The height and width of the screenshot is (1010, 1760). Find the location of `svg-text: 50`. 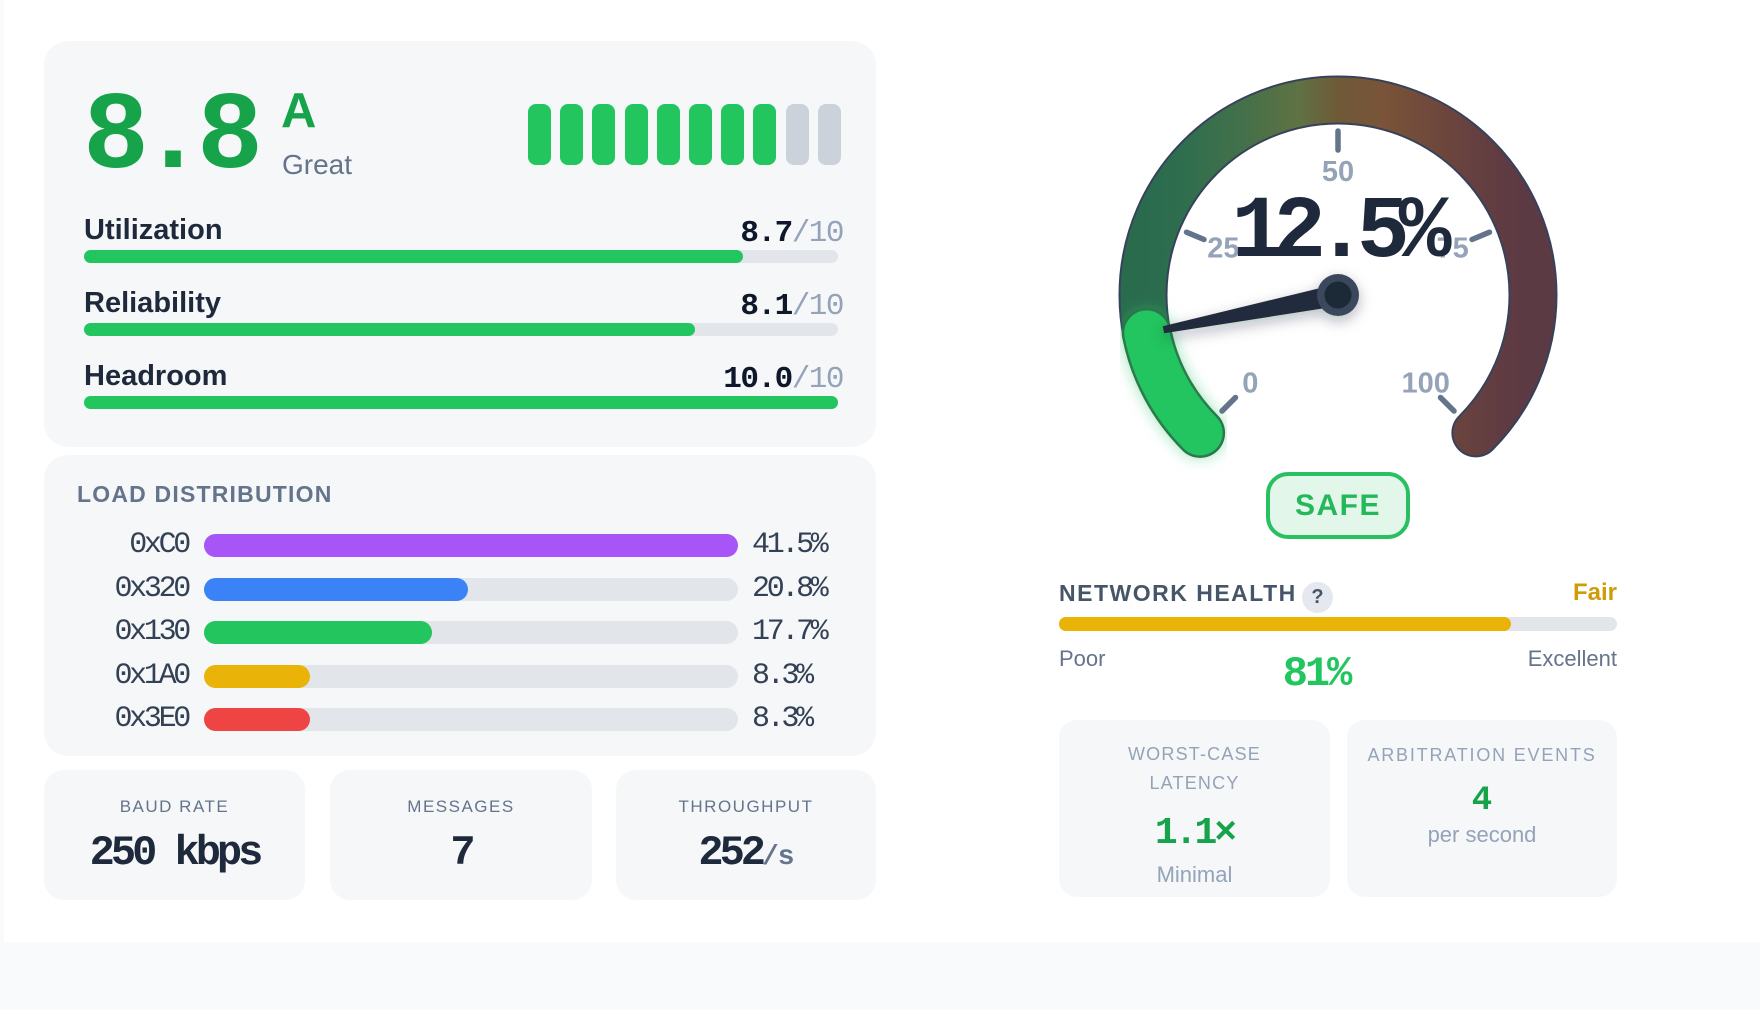

svg-text: 50 is located at coordinates (1338, 172).